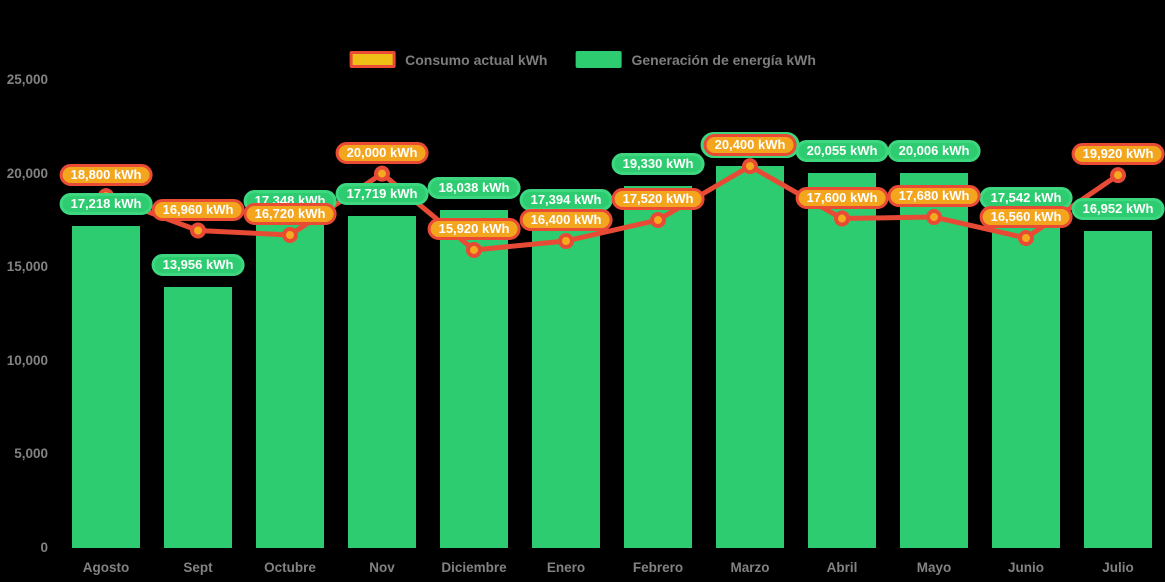 The height and width of the screenshot is (582, 1165). What do you see at coordinates (842, 360) in the screenshot?
I see `generation-bar-abril` at bounding box center [842, 360].